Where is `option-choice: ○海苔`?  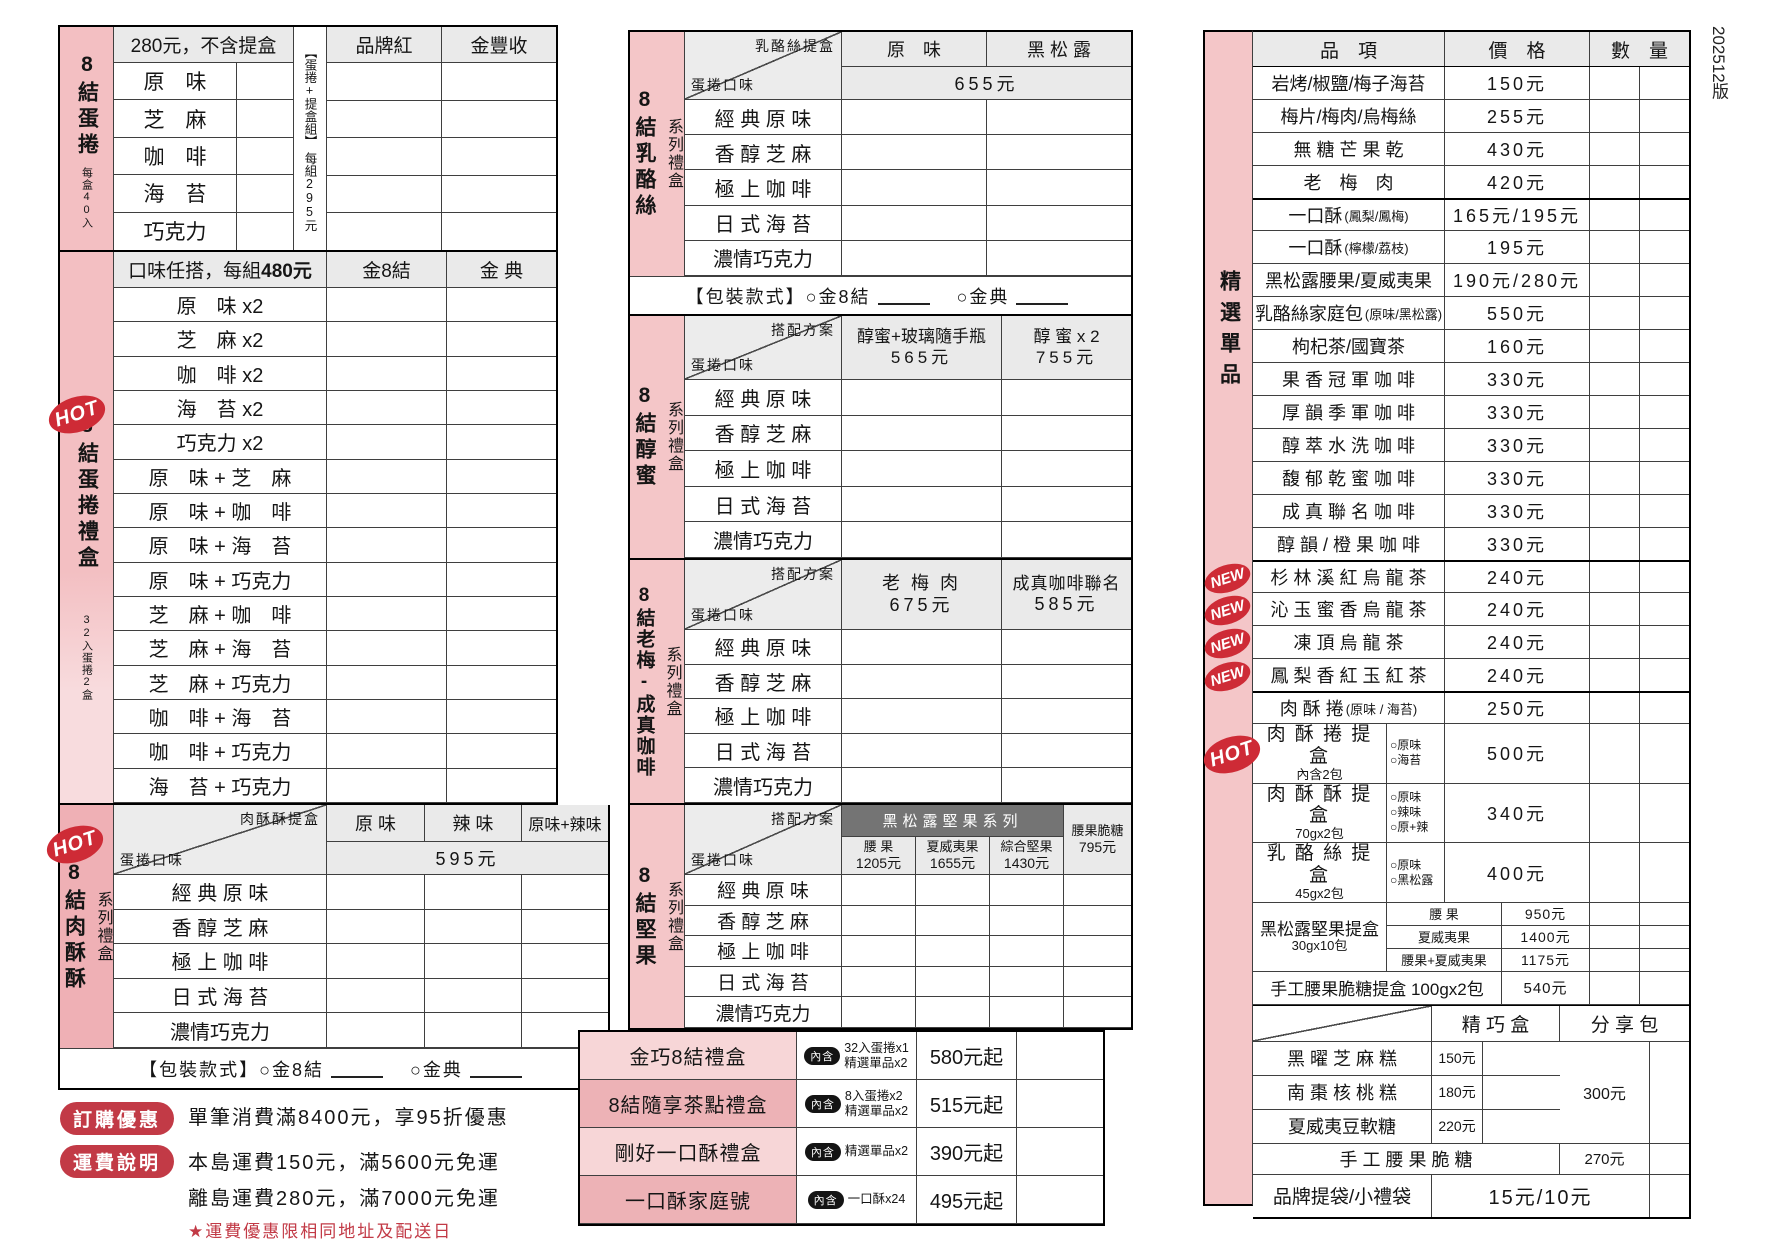 option-choice: ○海苔 is located at coordinates (1406, 760).